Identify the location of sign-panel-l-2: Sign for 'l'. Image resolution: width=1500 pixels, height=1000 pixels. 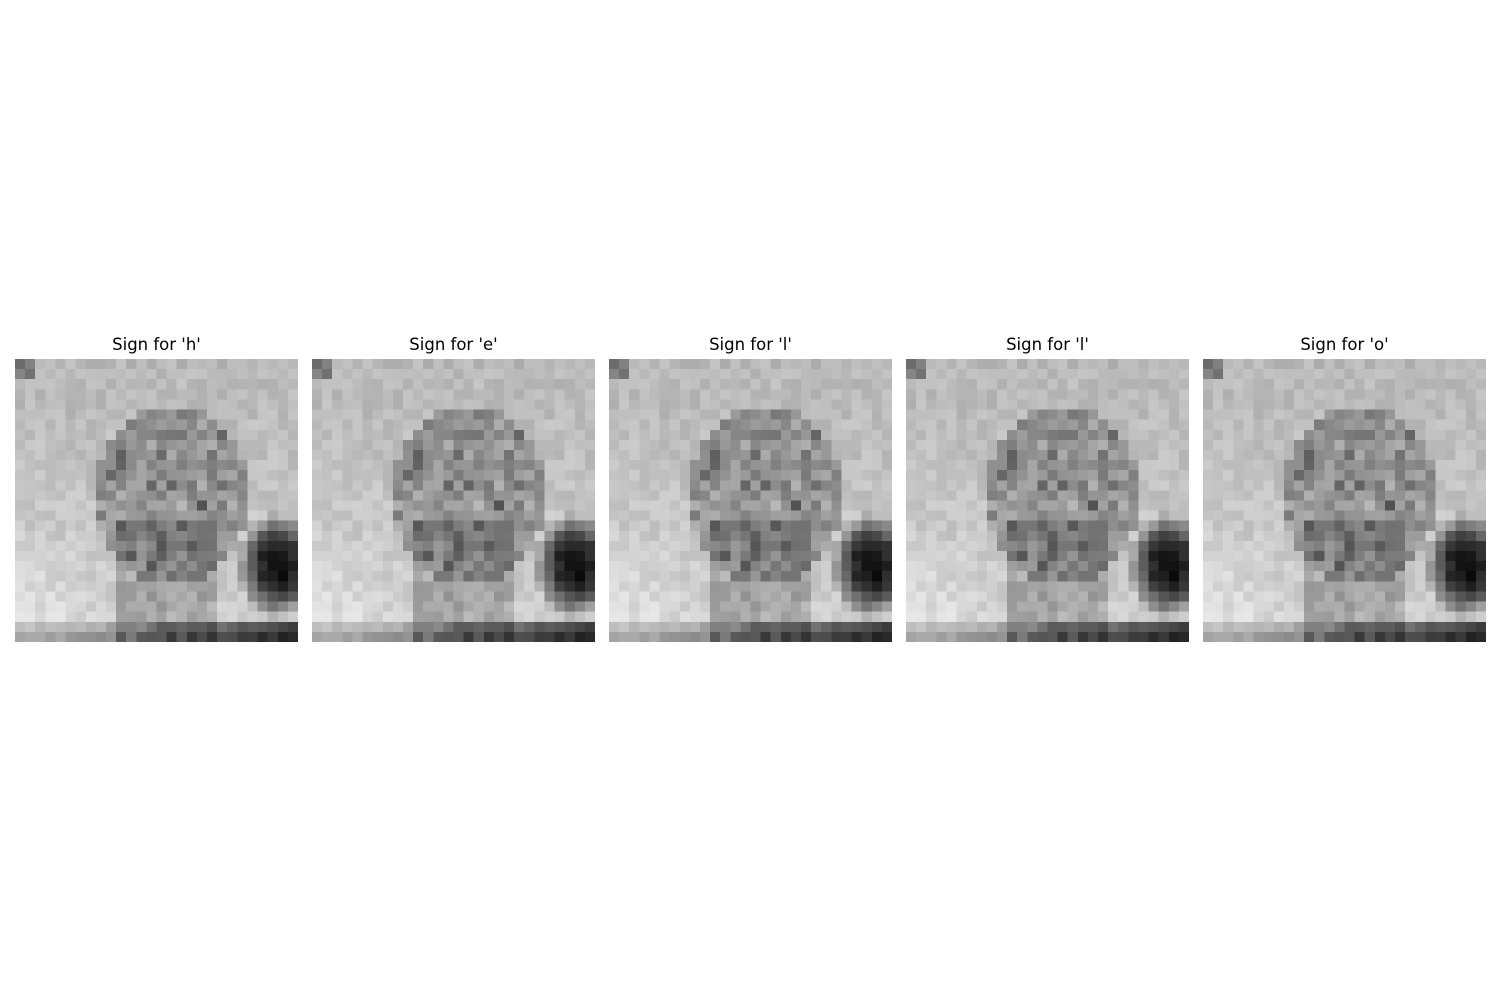
(1047, 486).